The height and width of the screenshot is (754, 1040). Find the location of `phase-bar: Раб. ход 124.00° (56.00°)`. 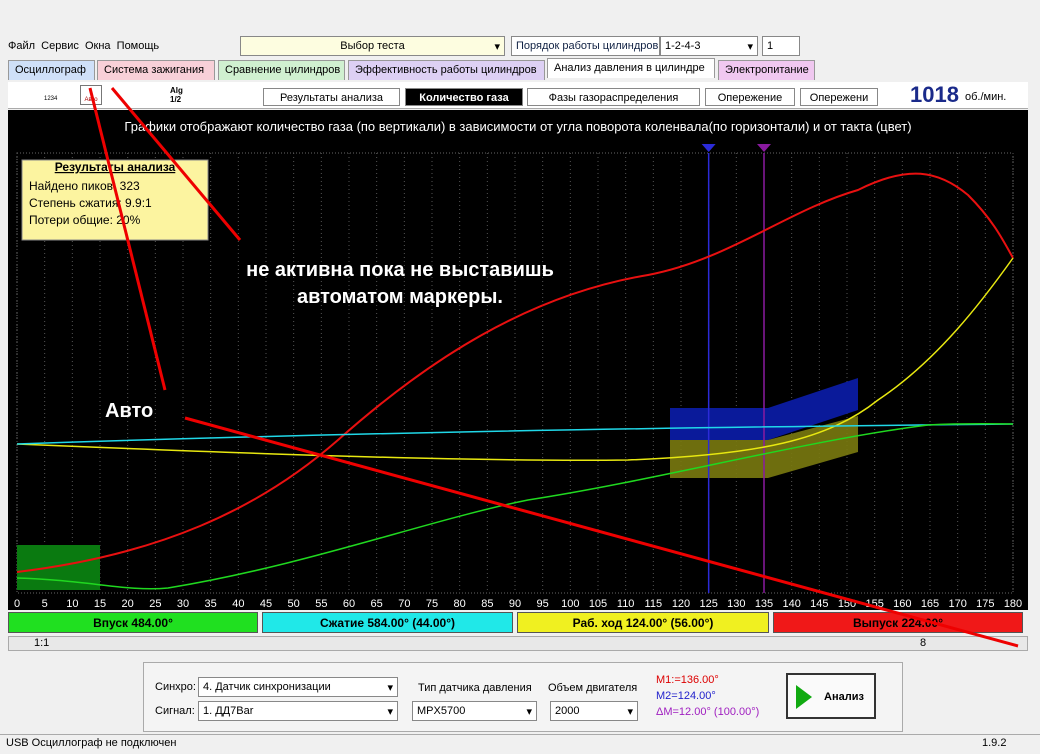

phase-bar: Раб. ход 124.00° (56.00°) is located at coordinates (643, 622).